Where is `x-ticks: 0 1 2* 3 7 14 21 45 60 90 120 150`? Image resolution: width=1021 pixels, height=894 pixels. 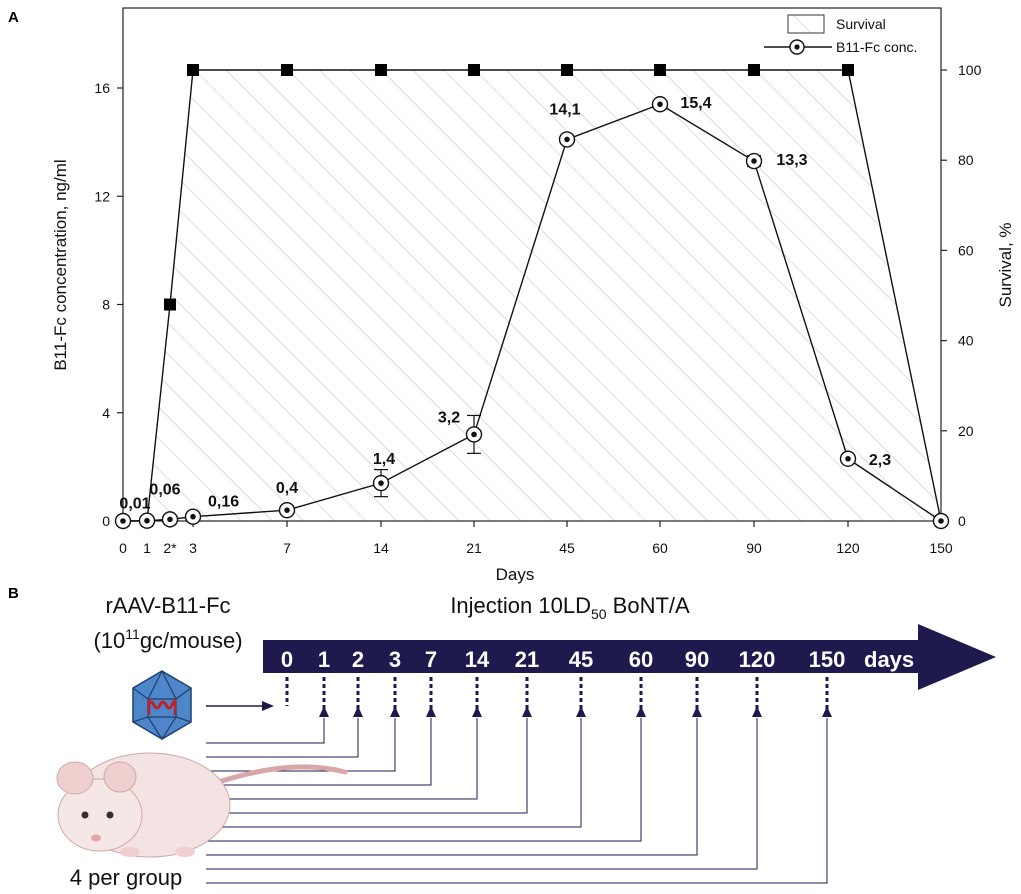 x-ticks: 0 1 2* 3 7 14 21 45 60 90 120 150 is located at coordinates (536, 538).